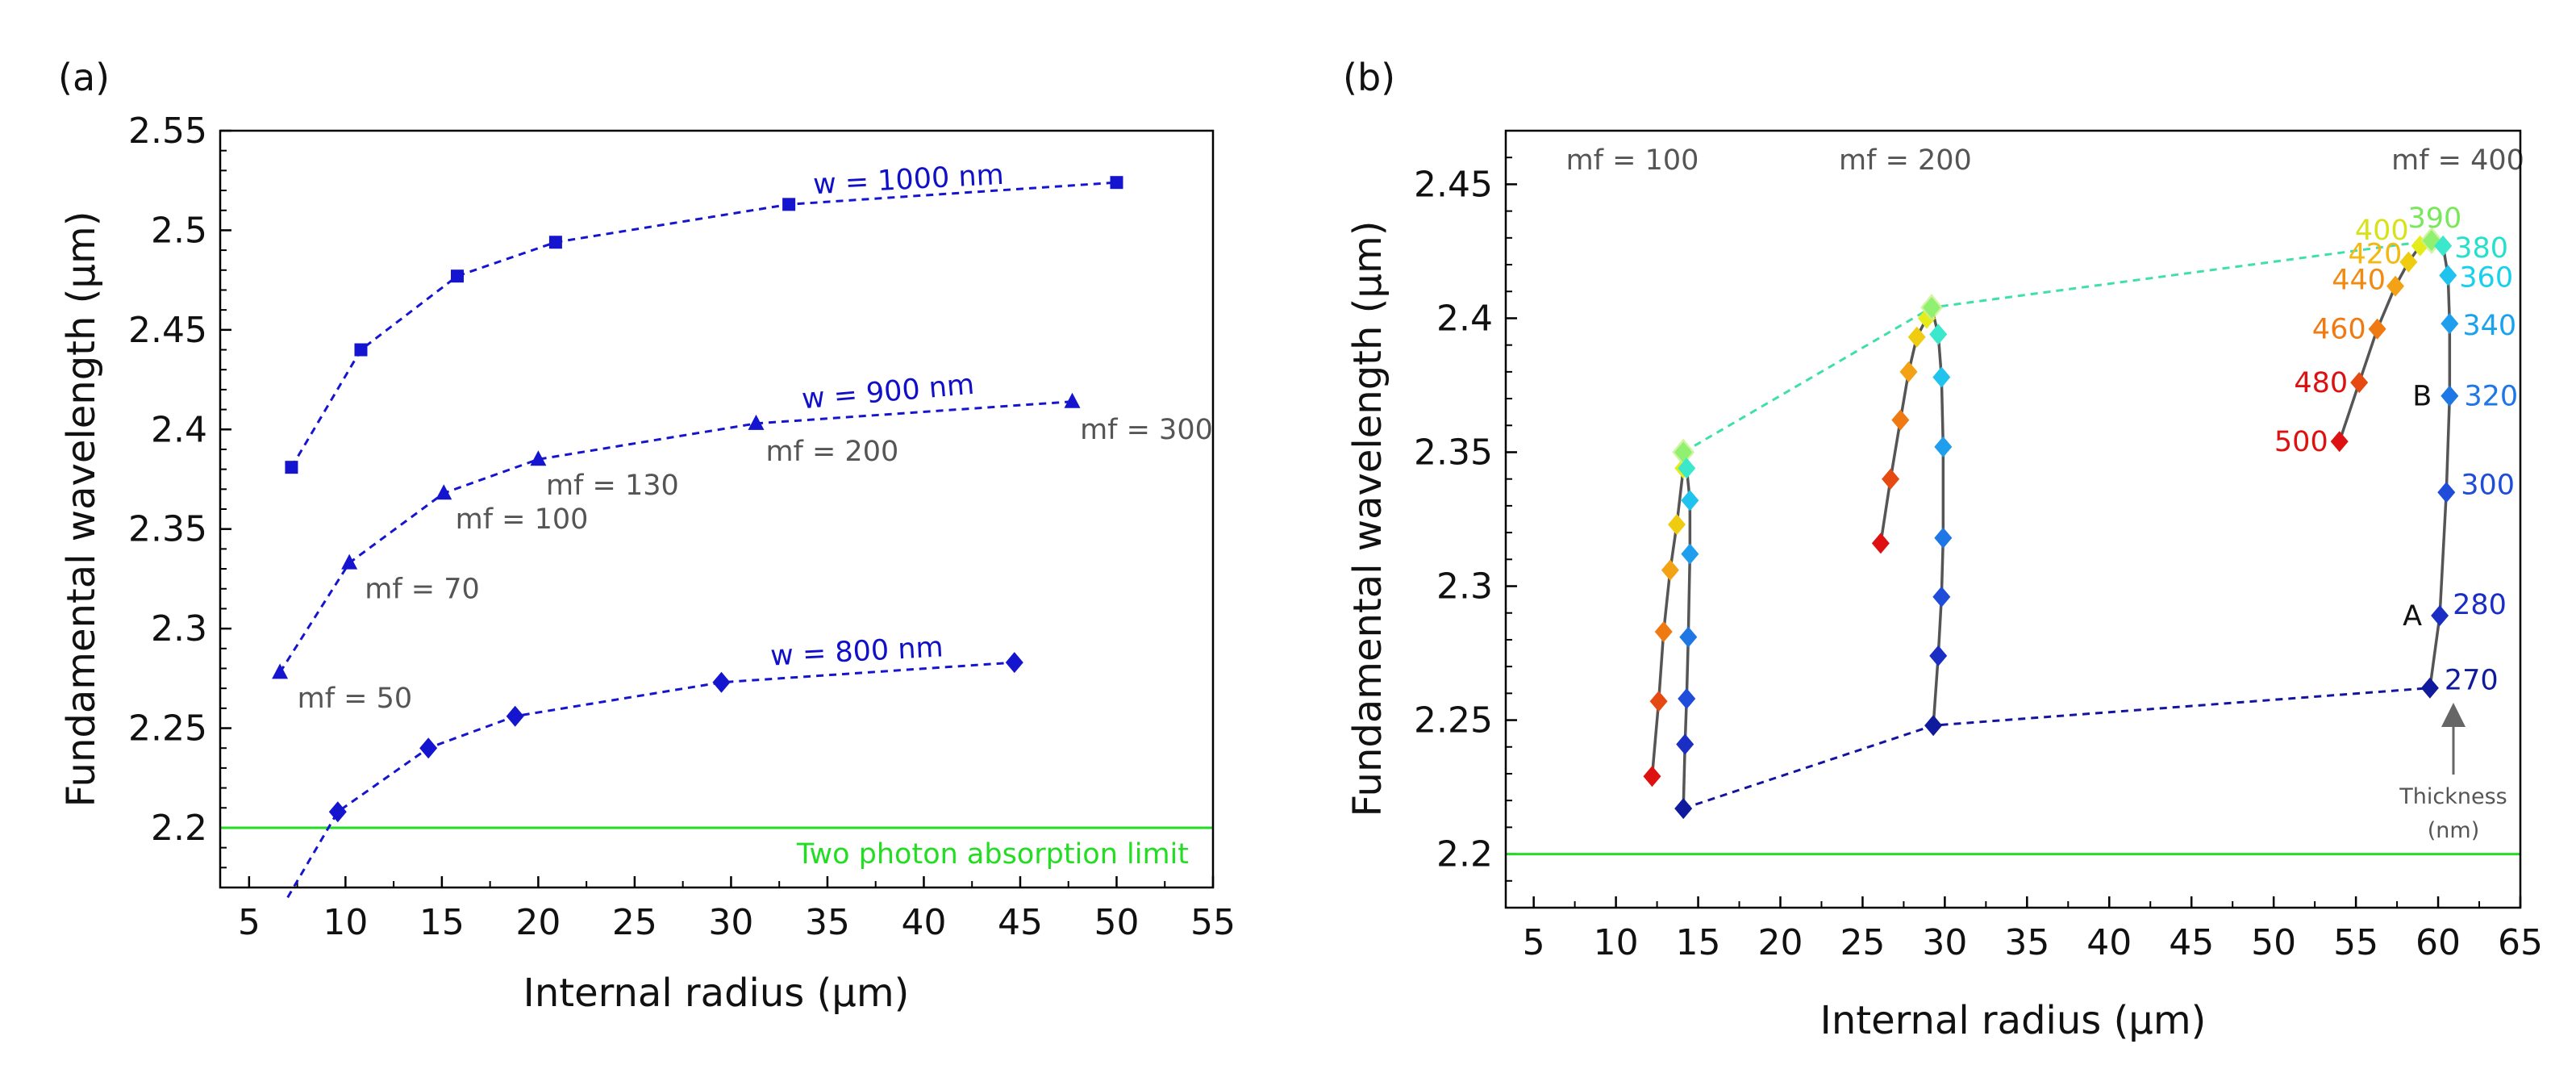 This screenshot has height=1065, width=2576. What do you see at coordinates (2355, 942) in the screenshot?
I see `x-tick-label: 55` at bounding box center [2355, 942].